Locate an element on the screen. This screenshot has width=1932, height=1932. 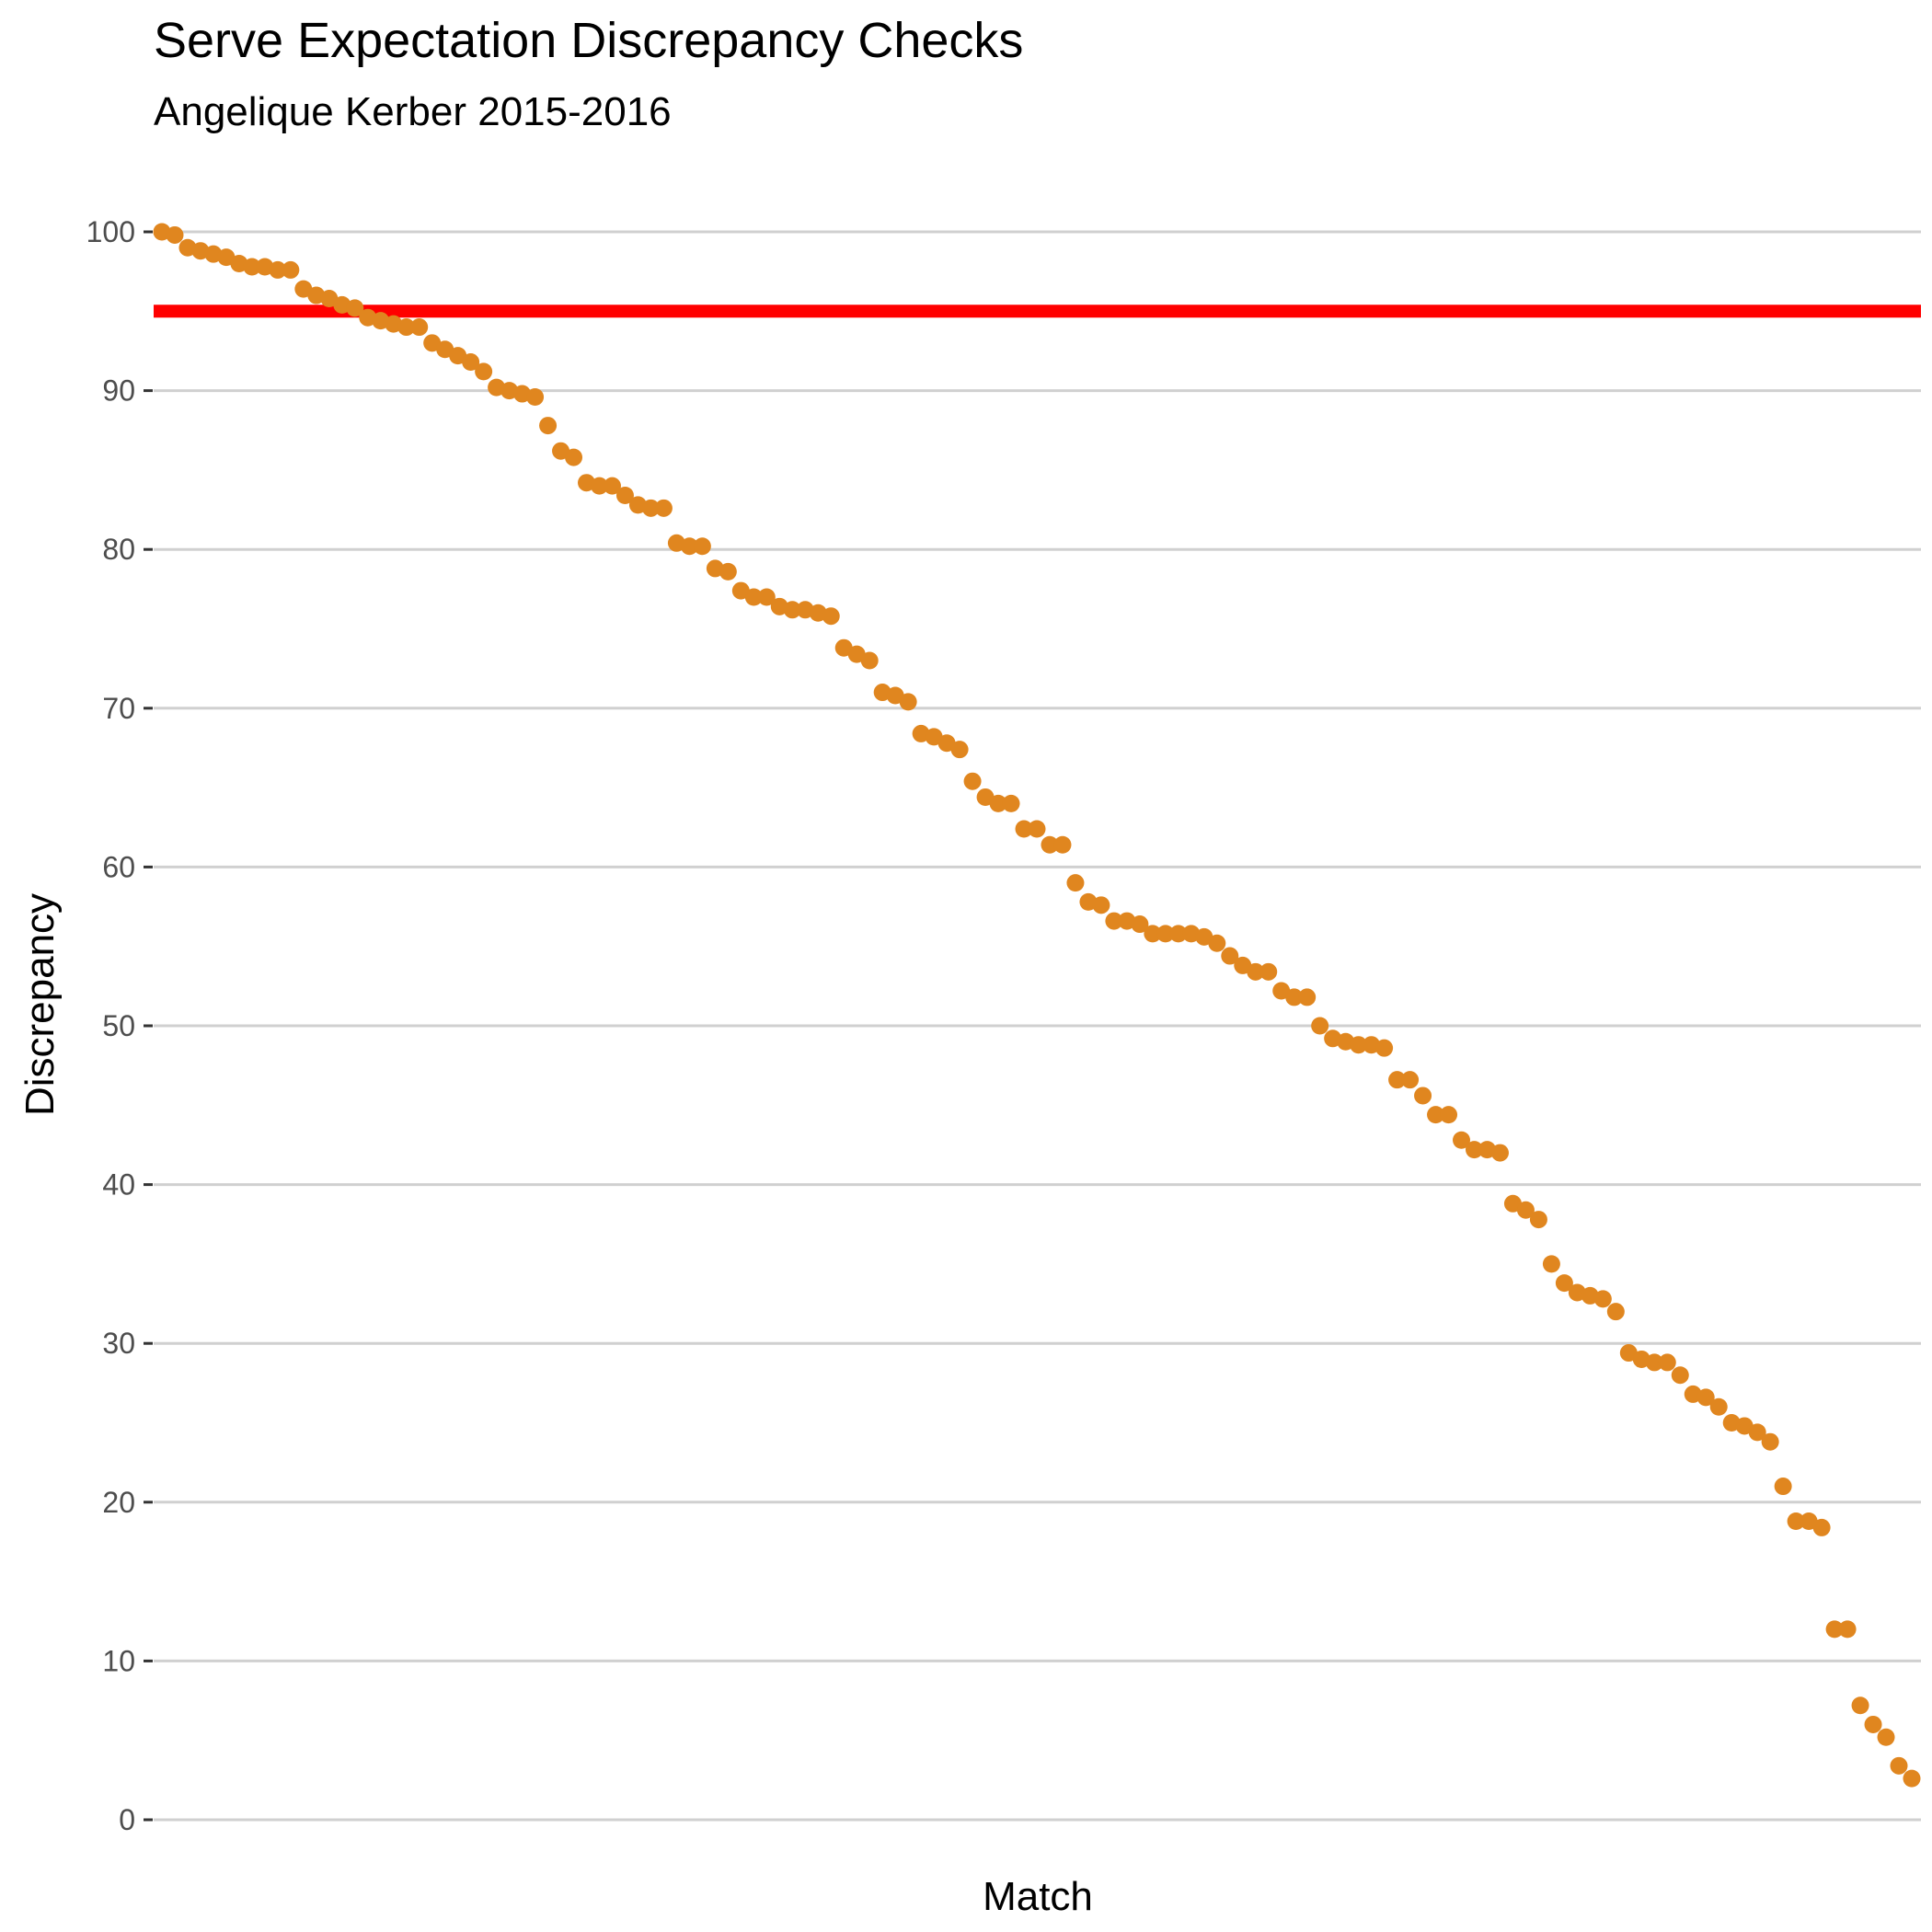
y-tick-label: 90 is located at coordinates (118, 391).